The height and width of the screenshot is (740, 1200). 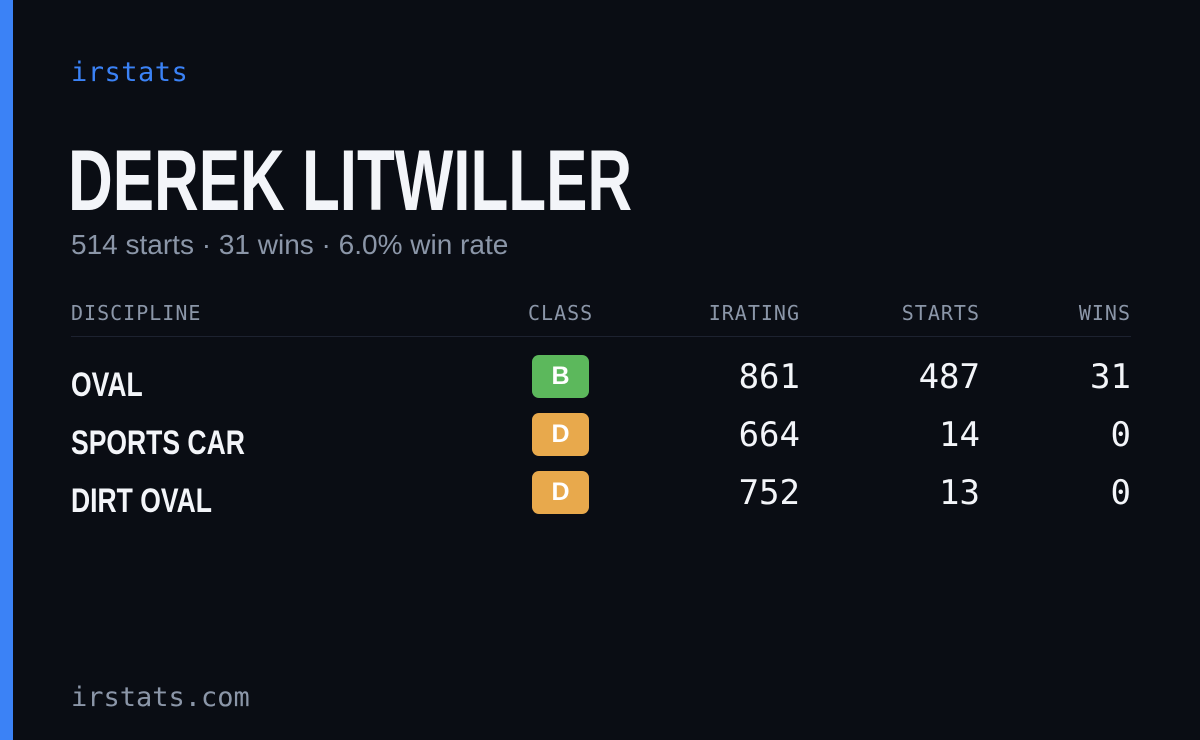 I want to click on footer-domain: irstats.com, so click(x=160, y=697).